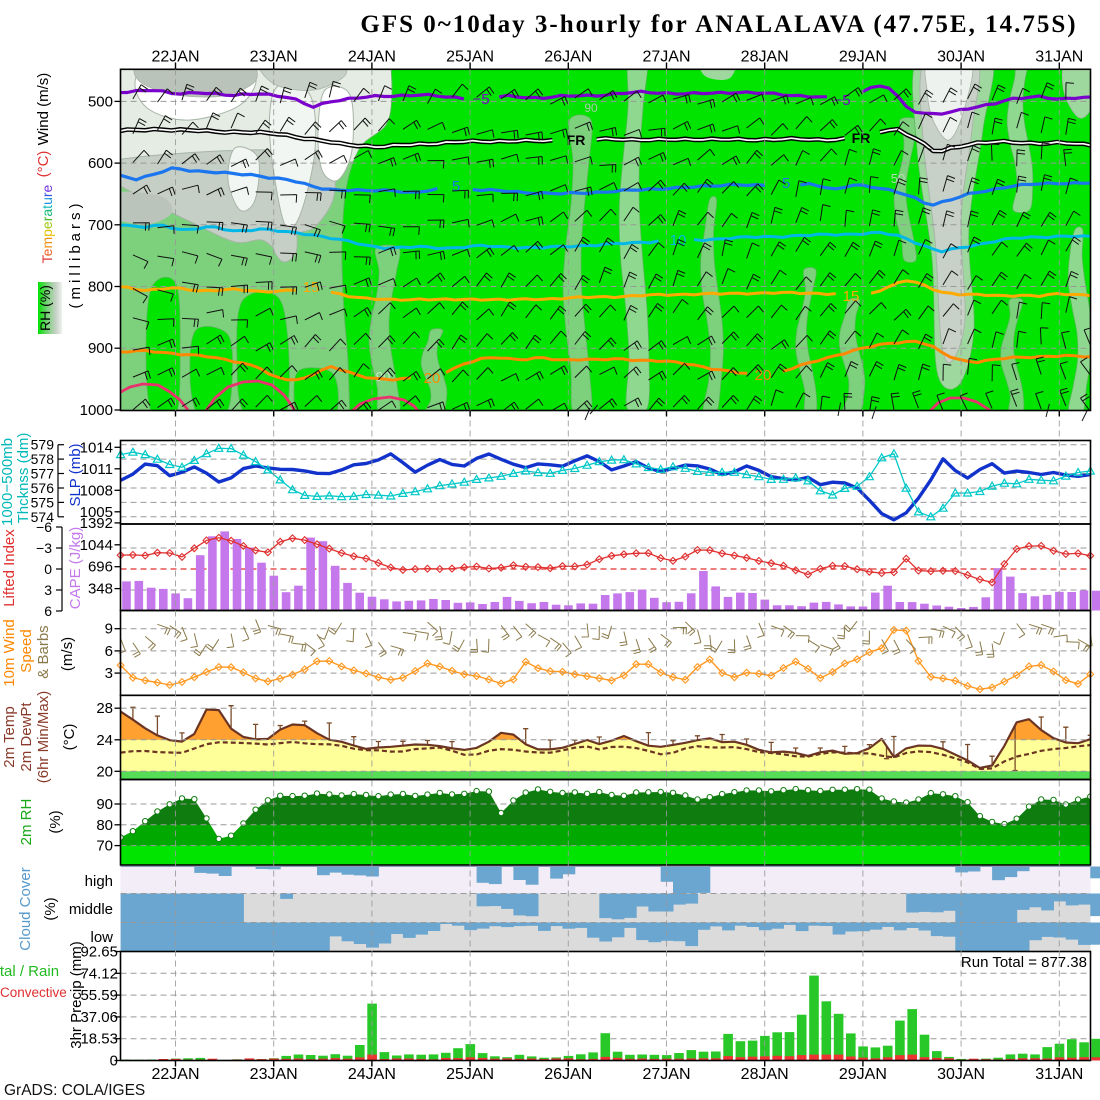 The width and height of the screenshot is (1100, 1100). What do you see at coordinates (96, 545) in the screenshot?
I see `svg-text: 1044` at bounding box center [96, 545].